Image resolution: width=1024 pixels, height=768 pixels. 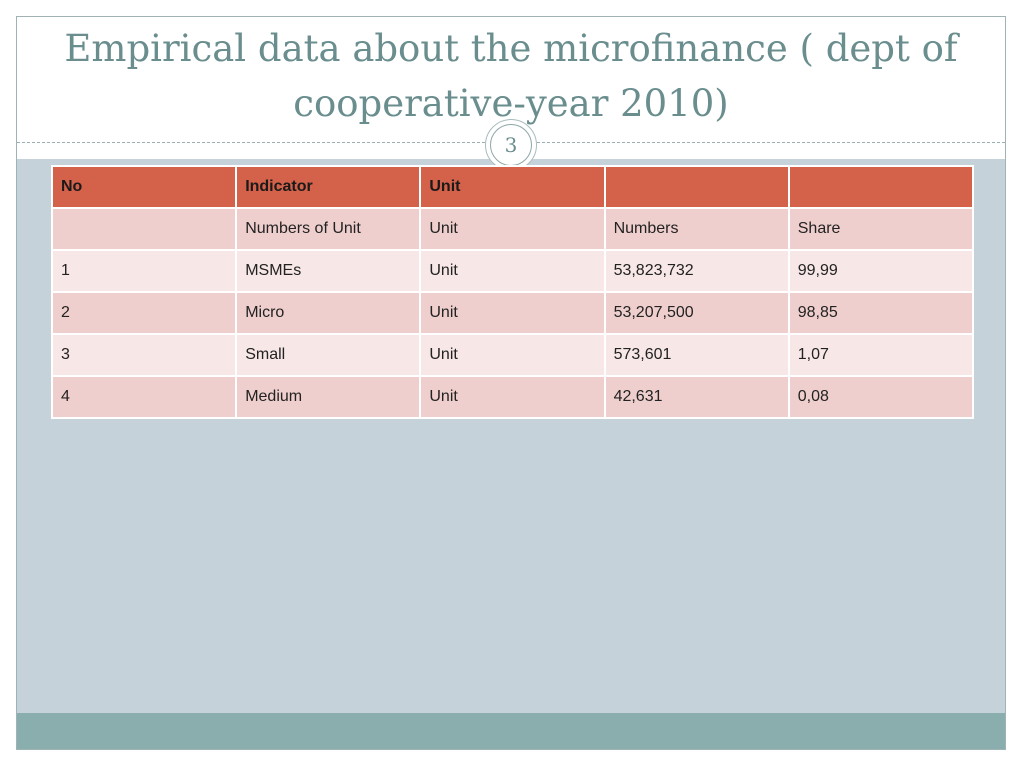 What do you see at coordinates (696, 271) in the screenshot?
I see `table-cell: 53,823,732` at bounding box center [696, 271].